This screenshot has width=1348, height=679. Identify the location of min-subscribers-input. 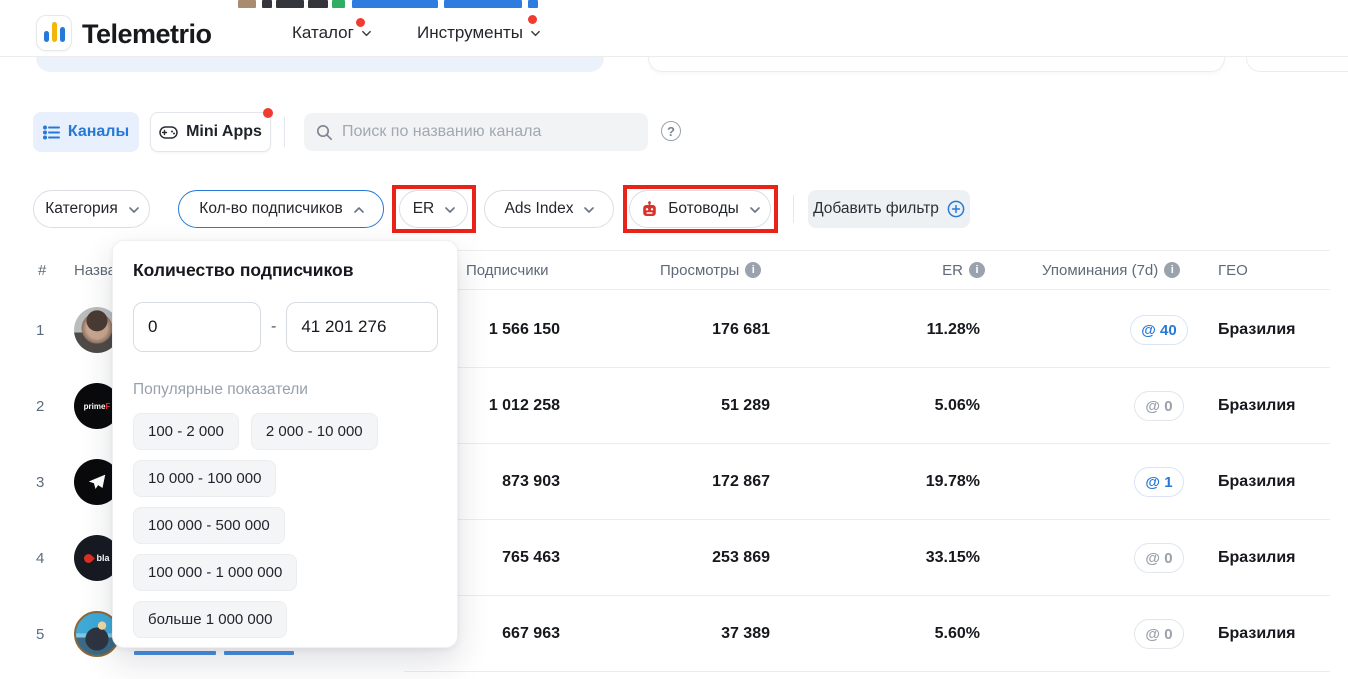
(197, 327).